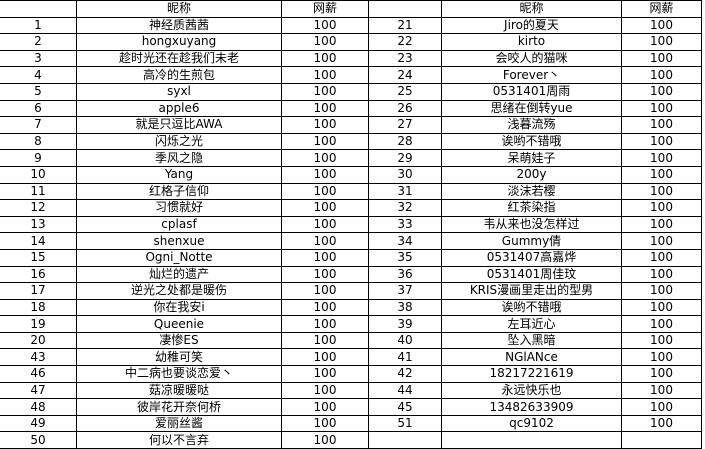  I want to click on index-cell: 26, so click(405, 108).